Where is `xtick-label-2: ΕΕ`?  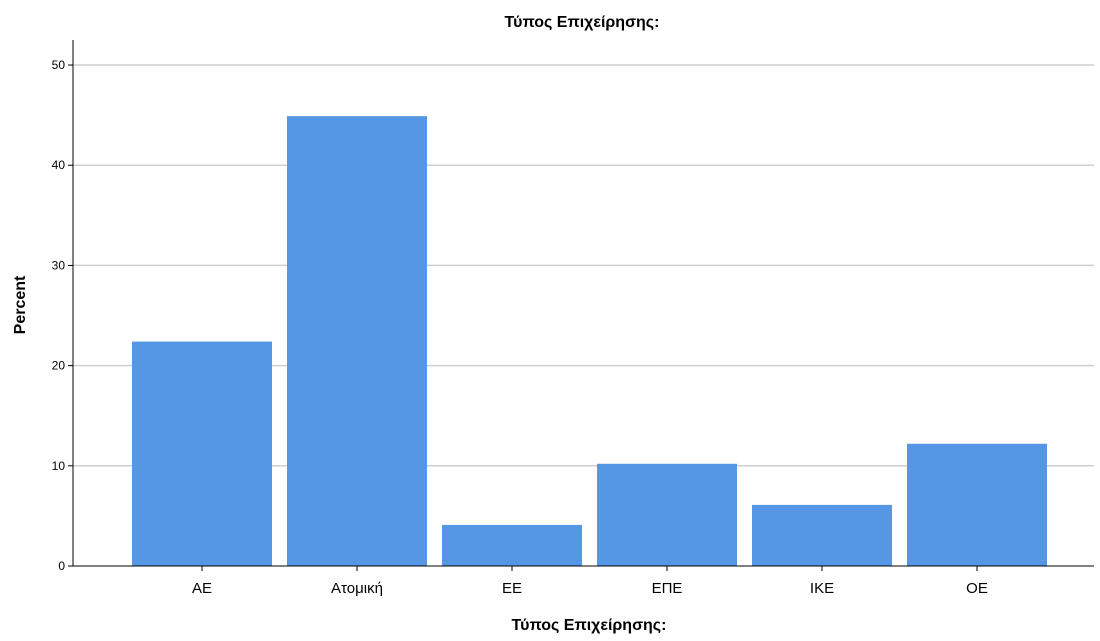
xtick-label-2: ΕΕ is located at coordinates (512, 588).